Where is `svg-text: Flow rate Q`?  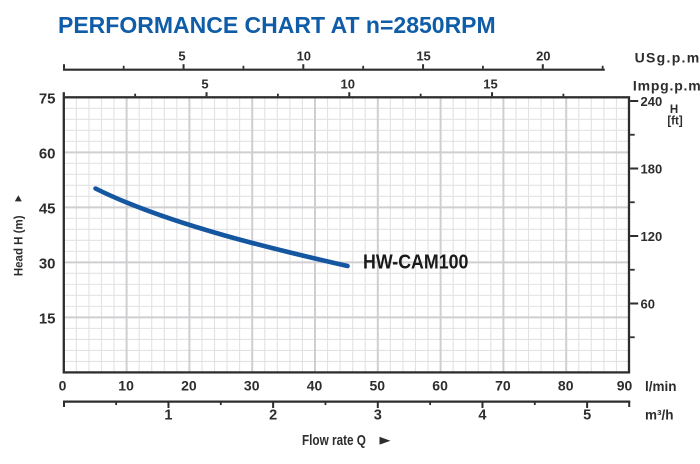 svg-text: Flow rate Q is located at coordinates (334, 440).